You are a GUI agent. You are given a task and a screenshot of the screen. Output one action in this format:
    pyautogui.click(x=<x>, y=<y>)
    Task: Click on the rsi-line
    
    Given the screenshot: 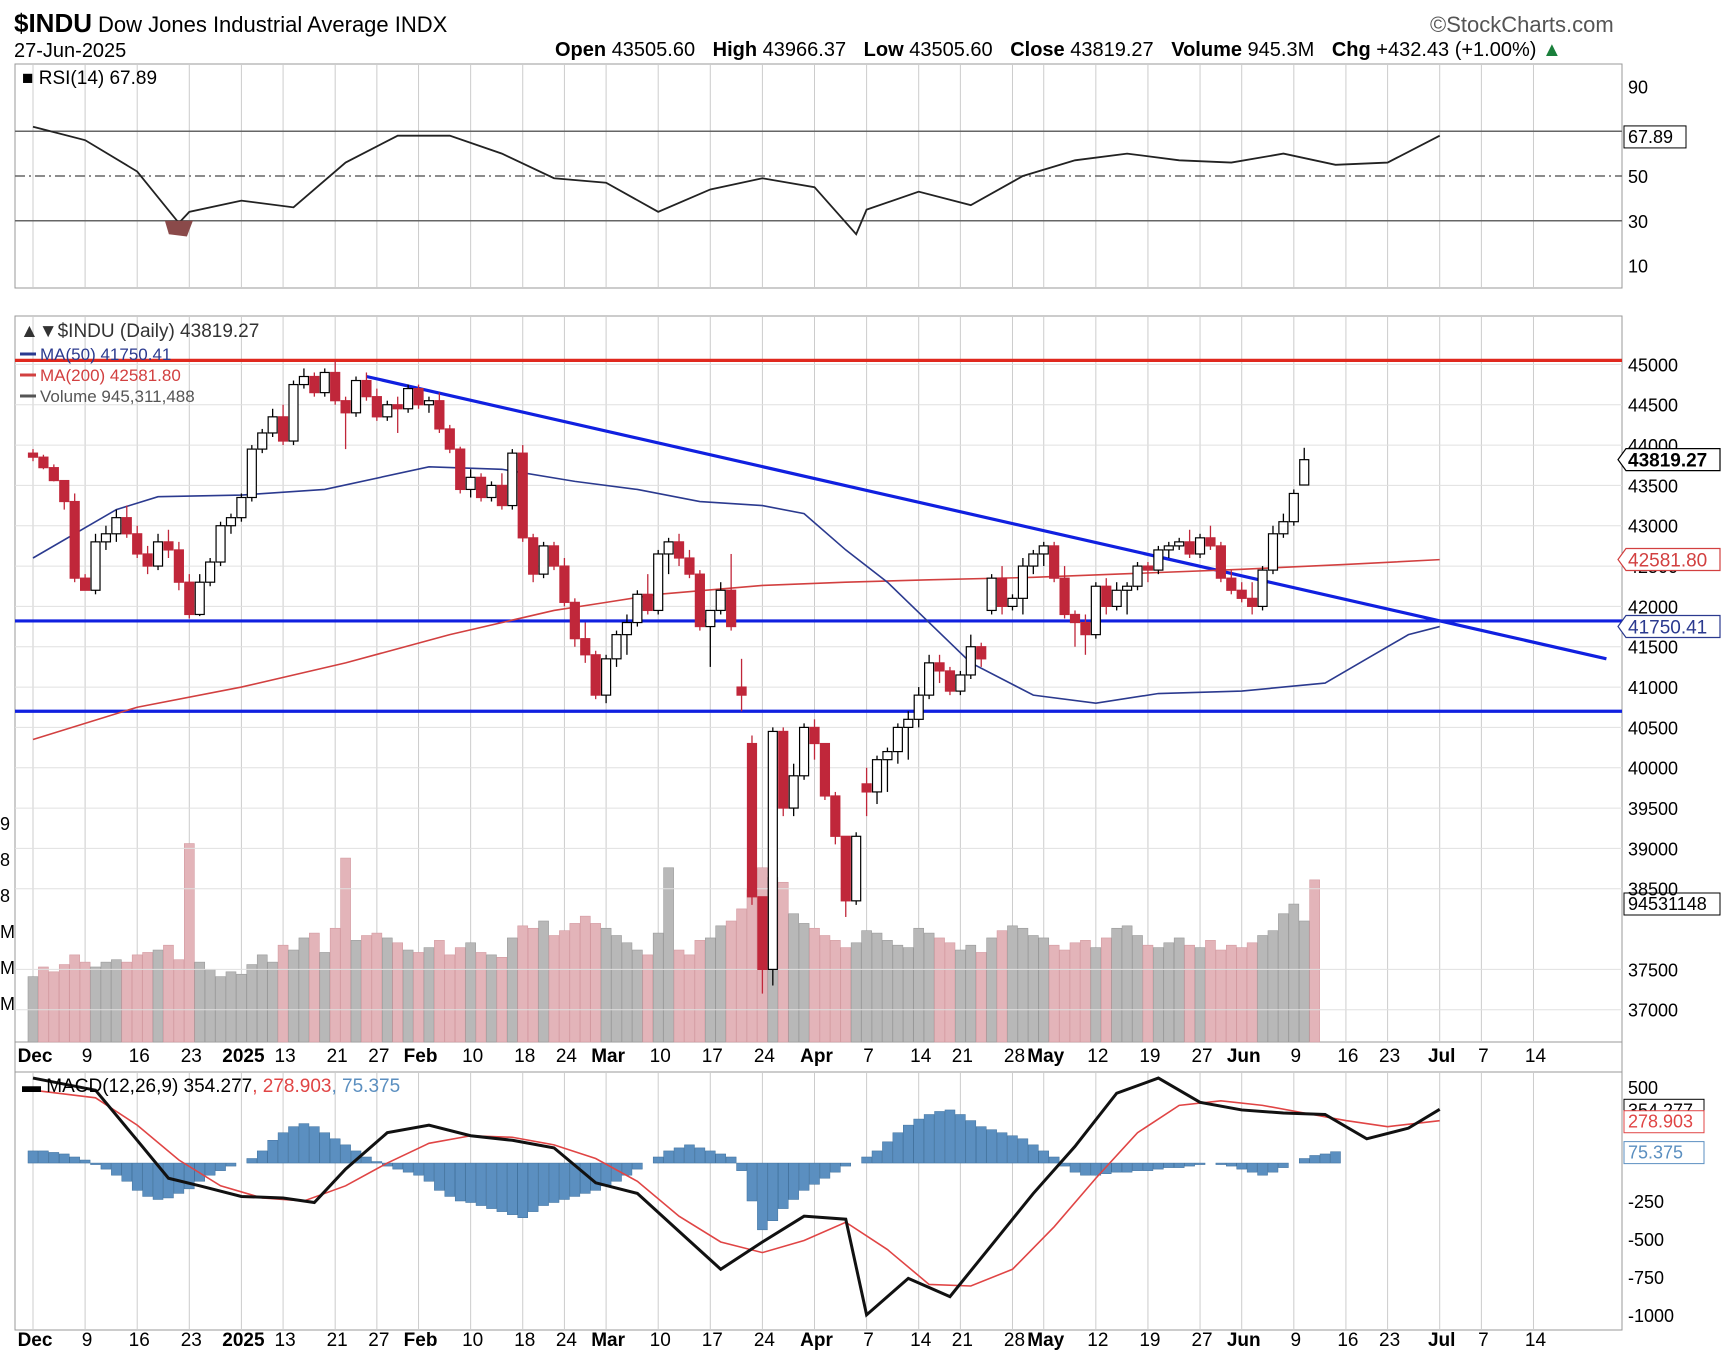 What is the action you would take?
    pyautogui.click(x=736, y=180)
    